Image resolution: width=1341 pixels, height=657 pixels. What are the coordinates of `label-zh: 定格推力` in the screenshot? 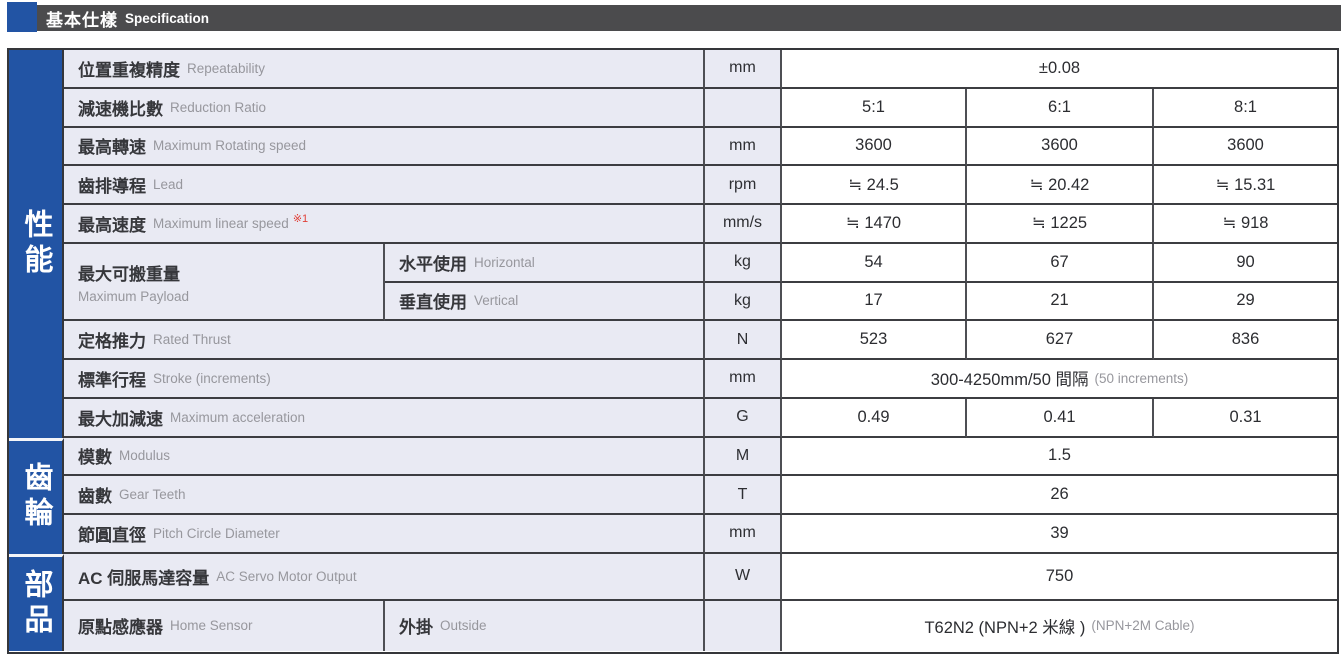 It's located at (112, 342).